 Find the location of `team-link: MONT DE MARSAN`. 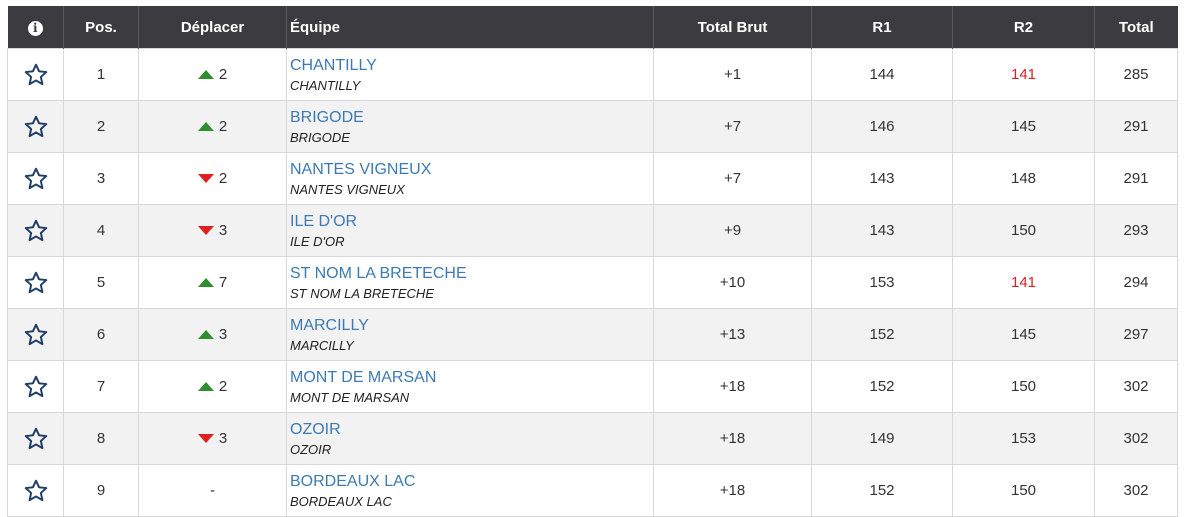

team-link: MONT DE MARSAN is located at coordinates (471, 377).